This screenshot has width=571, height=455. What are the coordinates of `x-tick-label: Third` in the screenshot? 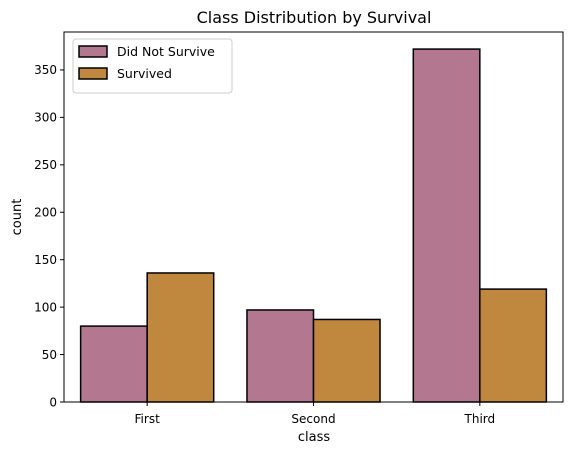 It's located at (480, 419).